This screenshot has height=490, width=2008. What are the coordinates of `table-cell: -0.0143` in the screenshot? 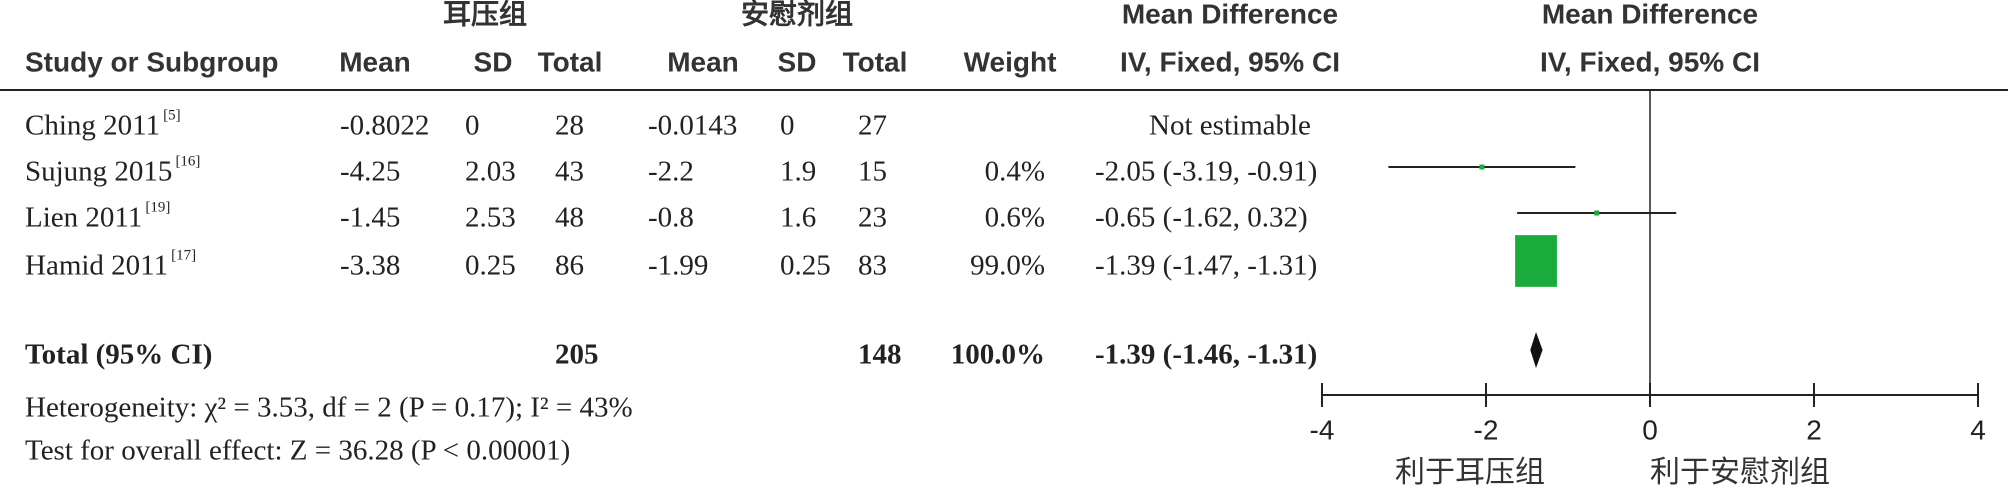 It's located at (692, 126).